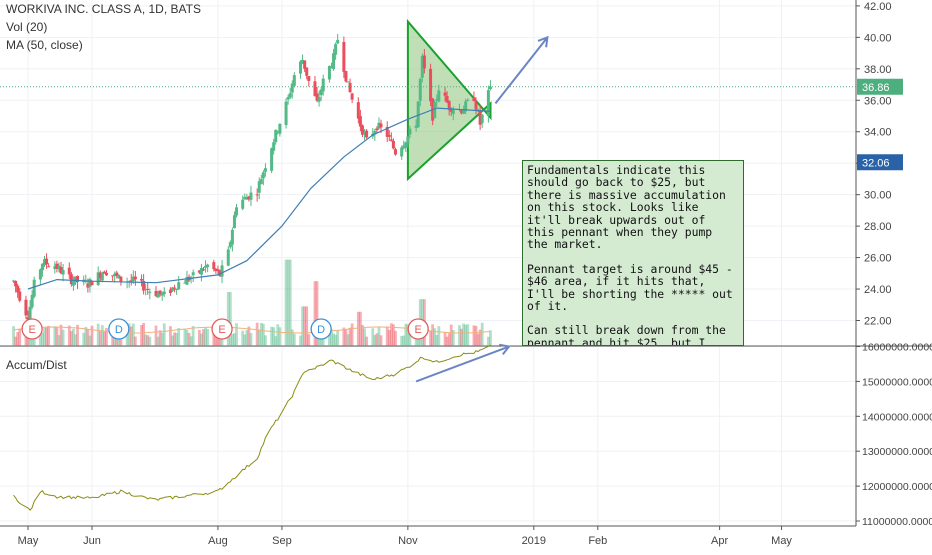 This screenshot has height=555, width=932. I want to click on price-axis-label: 30.00, so click(878, 196).